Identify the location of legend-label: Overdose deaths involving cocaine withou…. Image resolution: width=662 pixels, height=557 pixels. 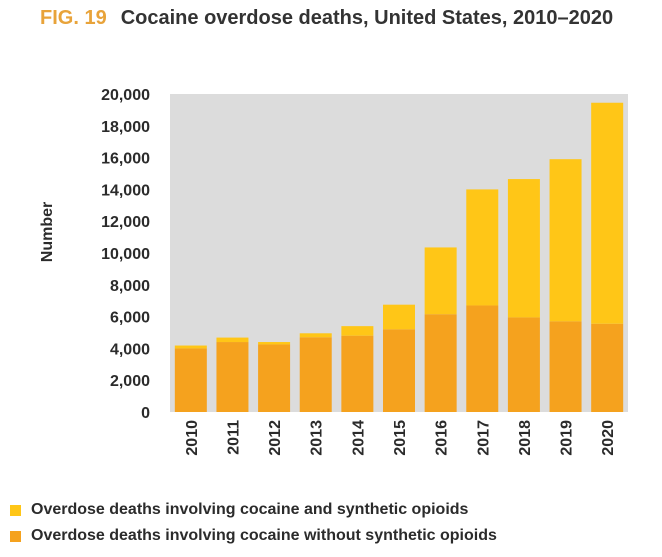
(264, 535).